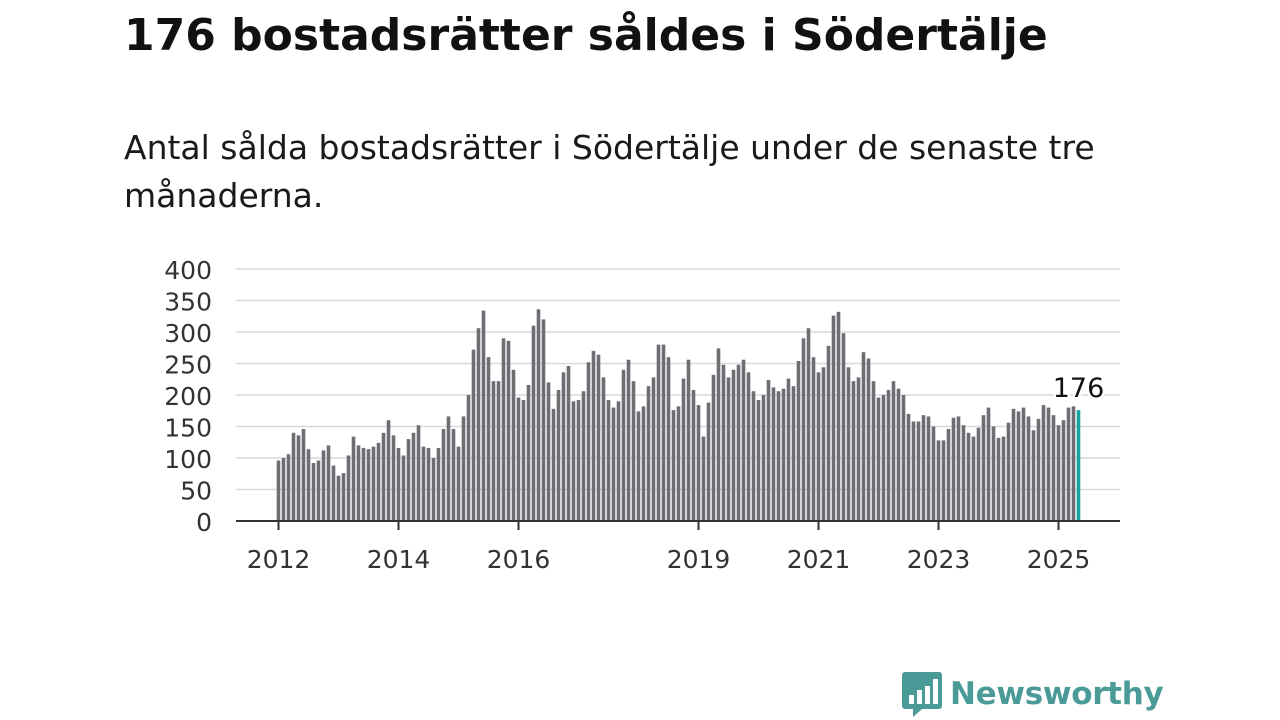 Image resolution: width=1280 pixels, height=720 pixels. I want to click on bar-chart-speech-bubble-icon, so click(922, 694).